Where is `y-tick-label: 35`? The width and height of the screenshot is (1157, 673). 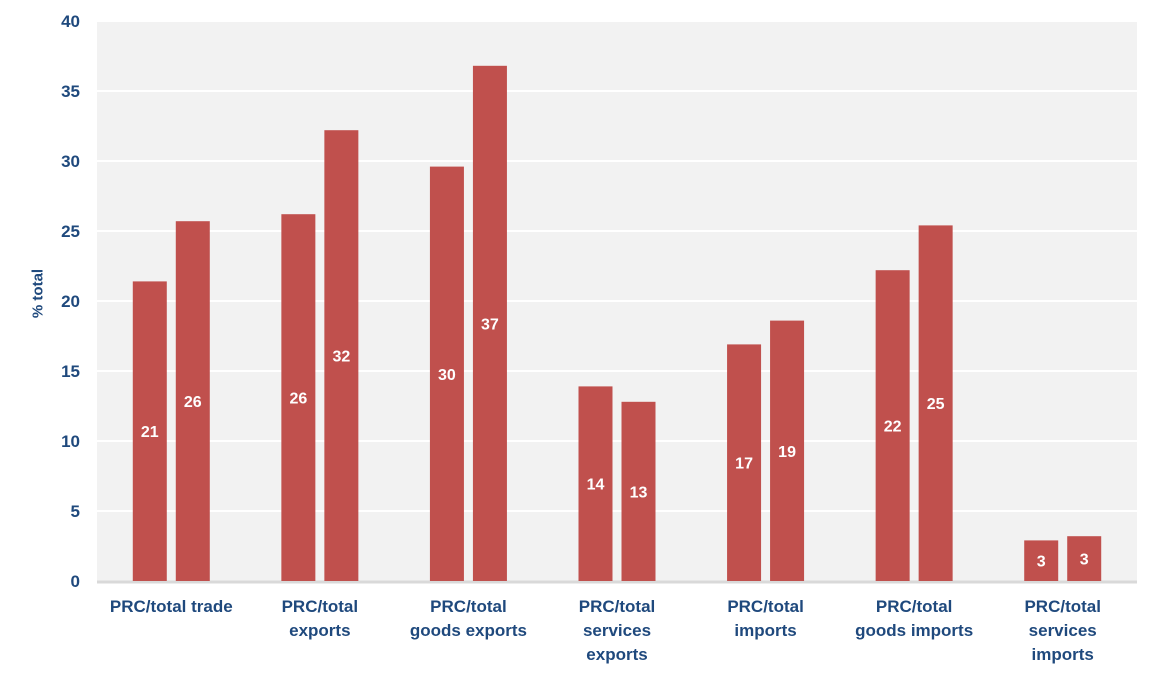 y-tick-label: 35 is located at coordinates (70, 91).